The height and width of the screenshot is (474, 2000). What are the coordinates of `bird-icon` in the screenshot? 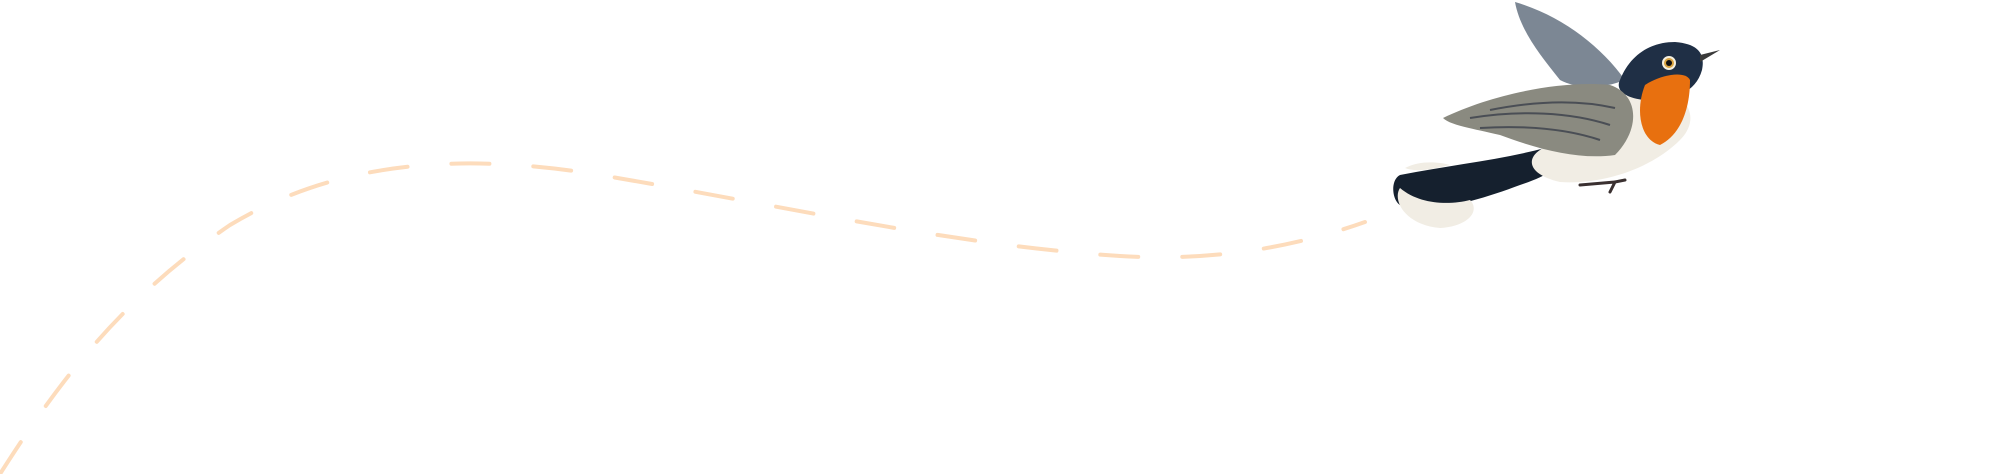 It's located at (1556, 115).